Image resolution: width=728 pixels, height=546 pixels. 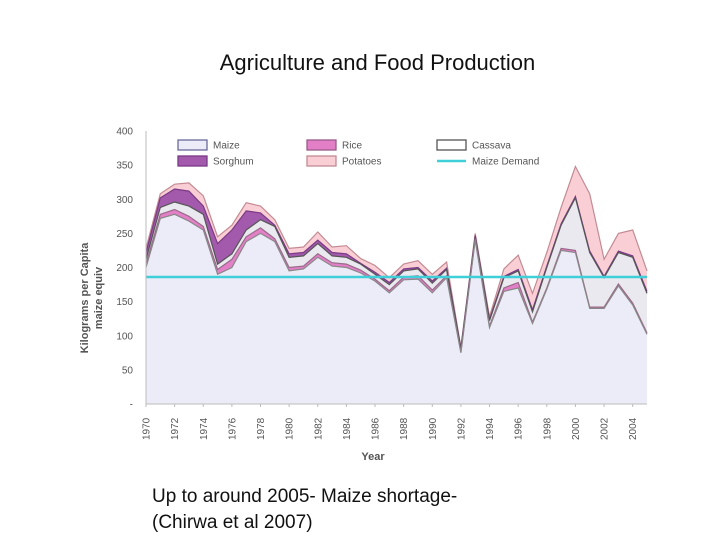 I want to click on x-tick-label: 1990, so click(x=433, y=428).